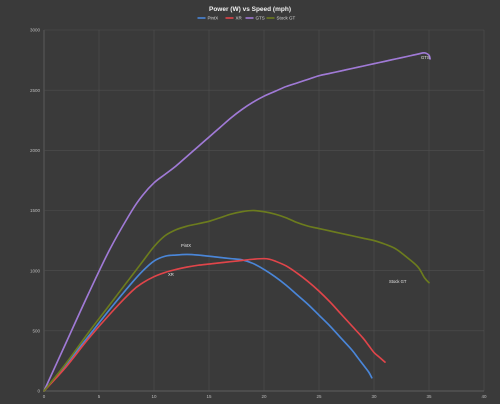  What do you see at coordinates (154, 396) in the screenshot?
I see `x-tick-label: 10` at bounding box center [154, 396].